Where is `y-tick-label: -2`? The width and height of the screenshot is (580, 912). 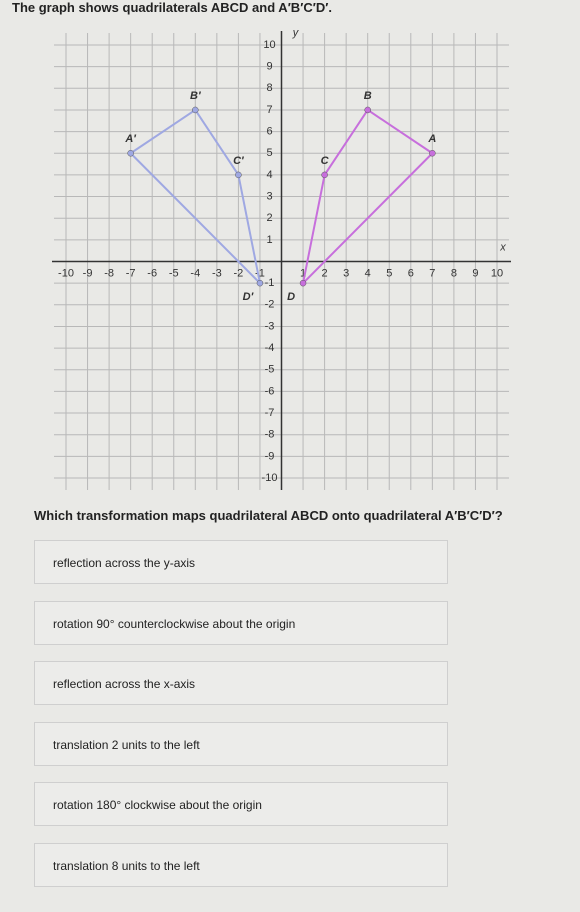
y-tick-label: -2 is located at coordinates (270, 305).